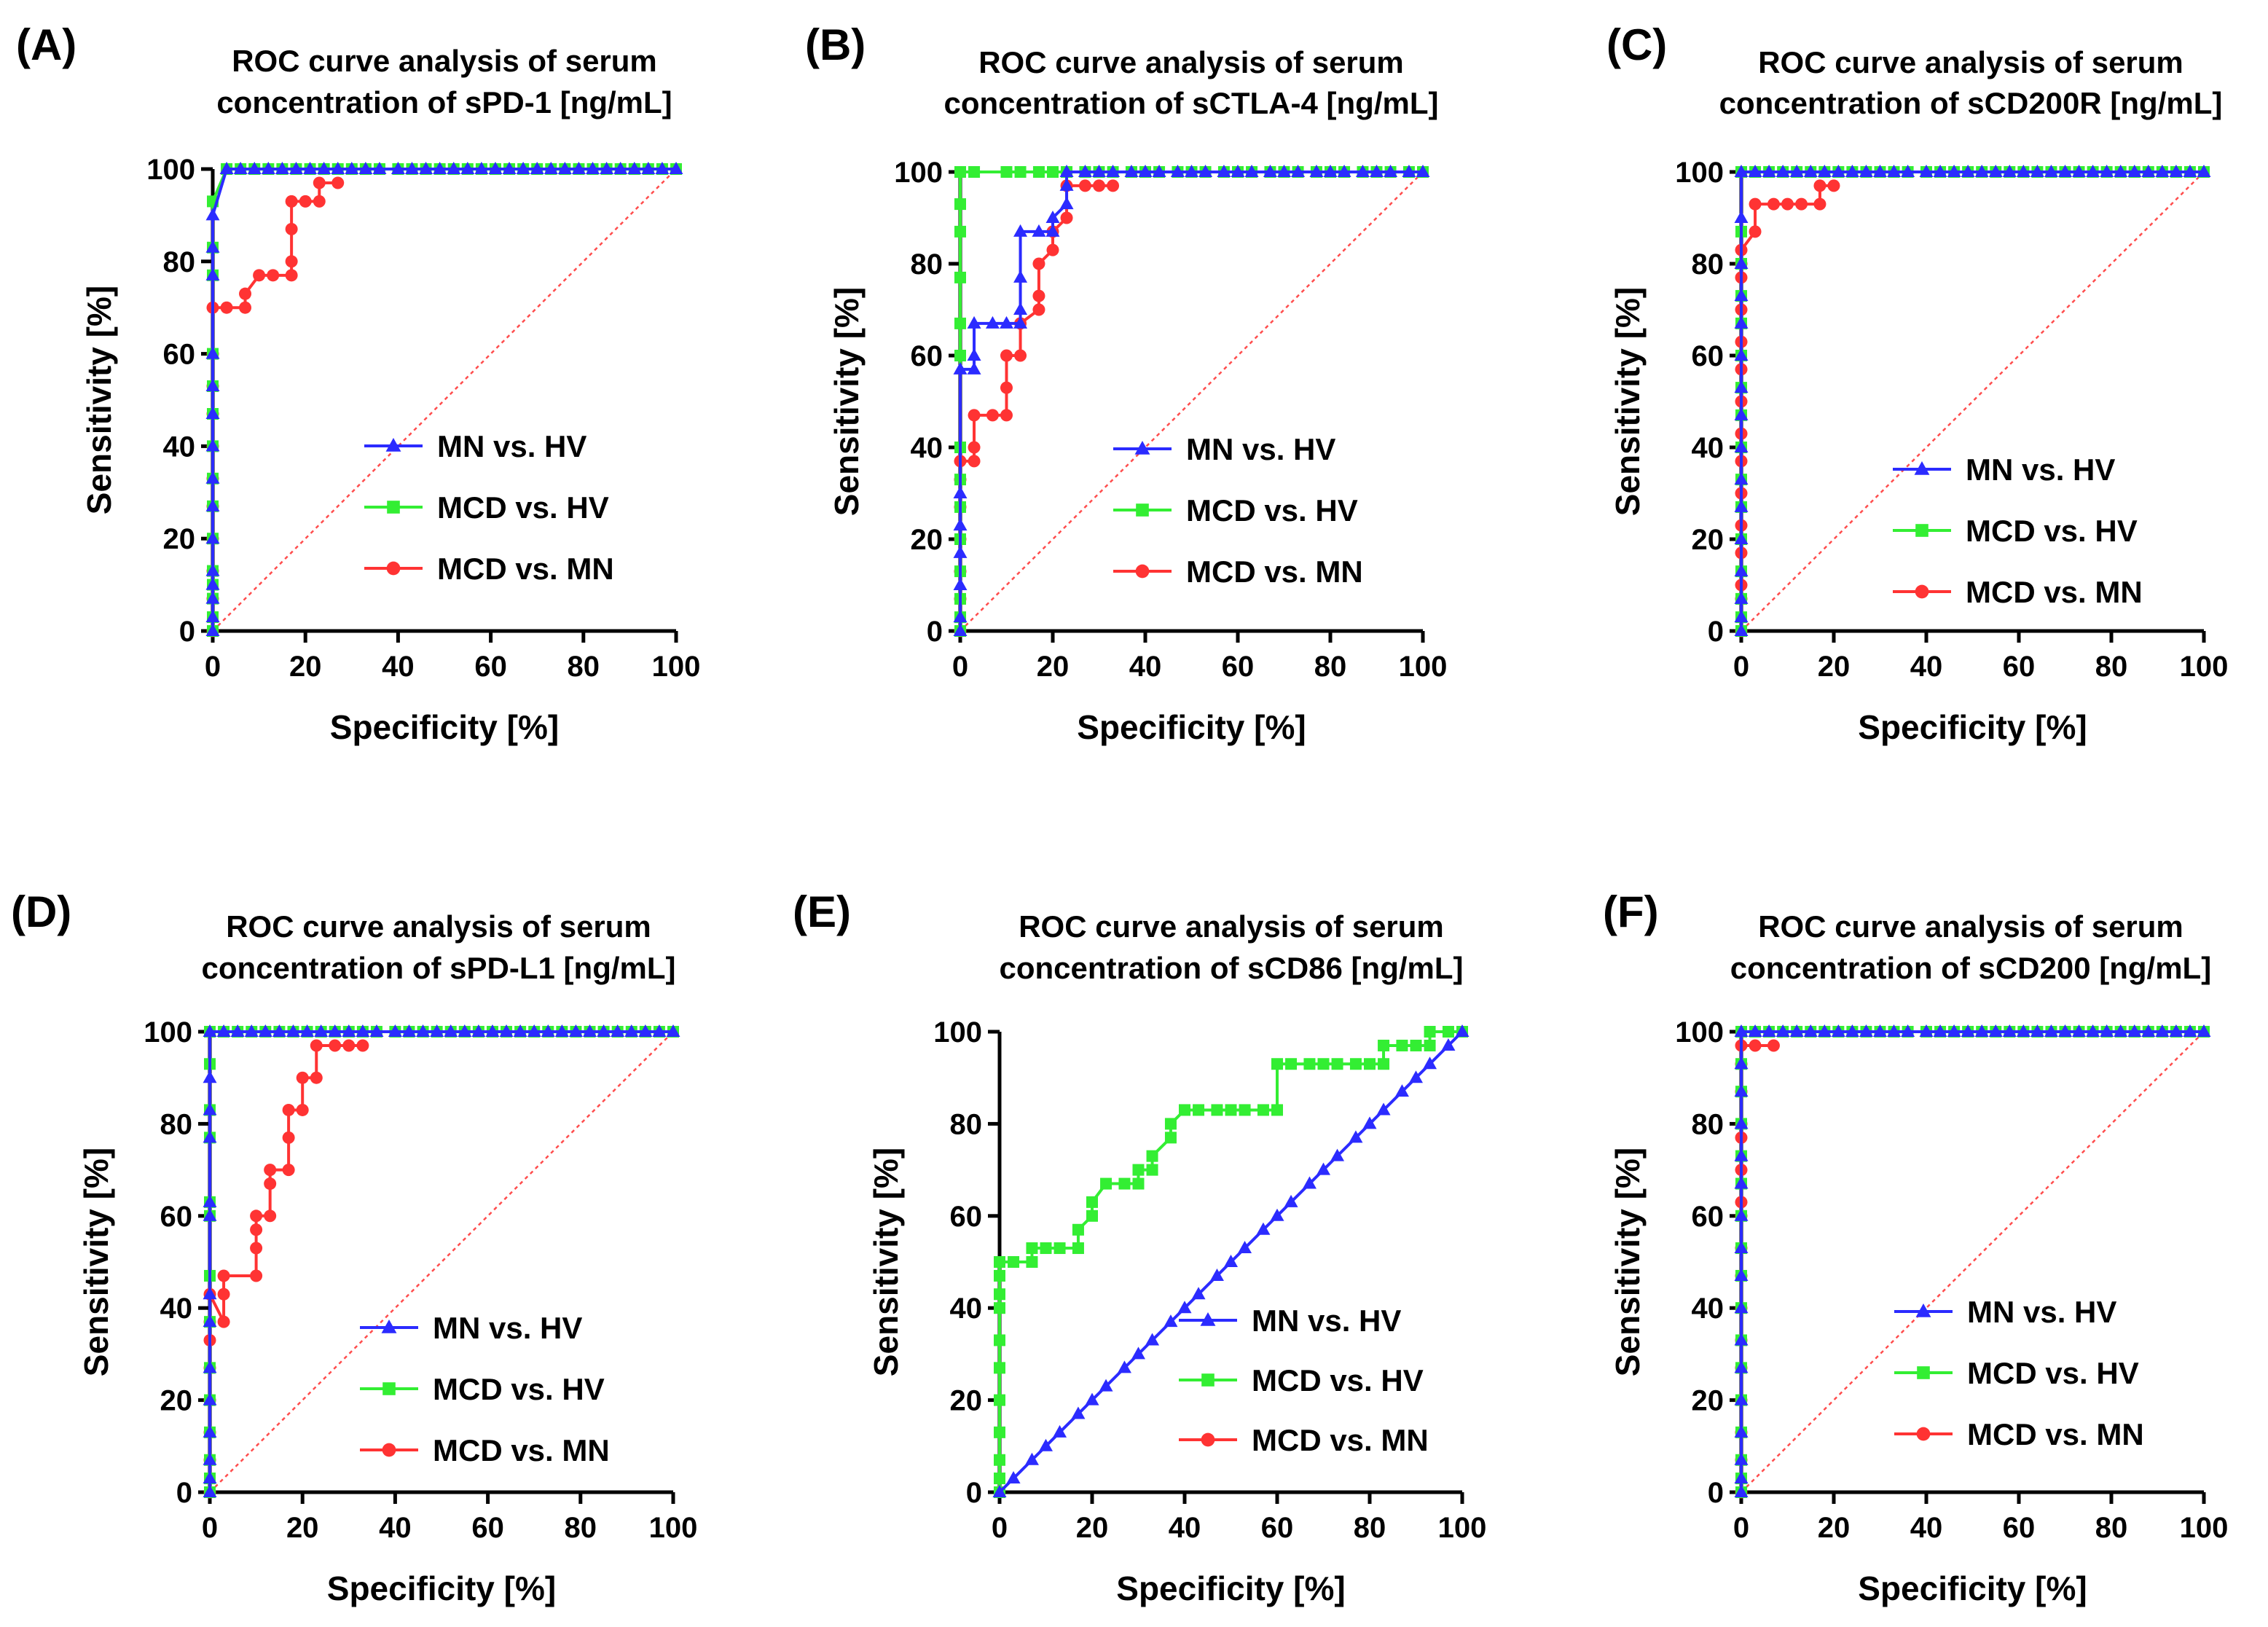 Image resolution: width=2268 pixels, height=1627 pixels. What do you see at coordinates (581, 1528) in the screenshot?
I see `x-tick-label: 80` at bounding box center [581, 1528].